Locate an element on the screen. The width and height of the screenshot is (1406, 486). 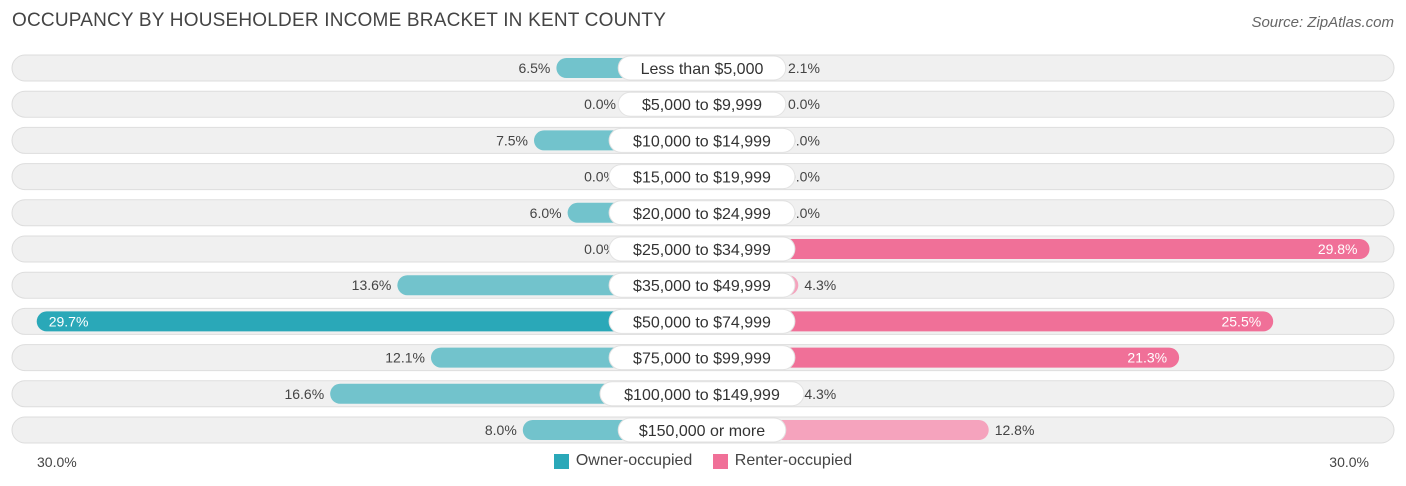
legend-item-owner: Owner-occupied is located at coordinates (623, 461).